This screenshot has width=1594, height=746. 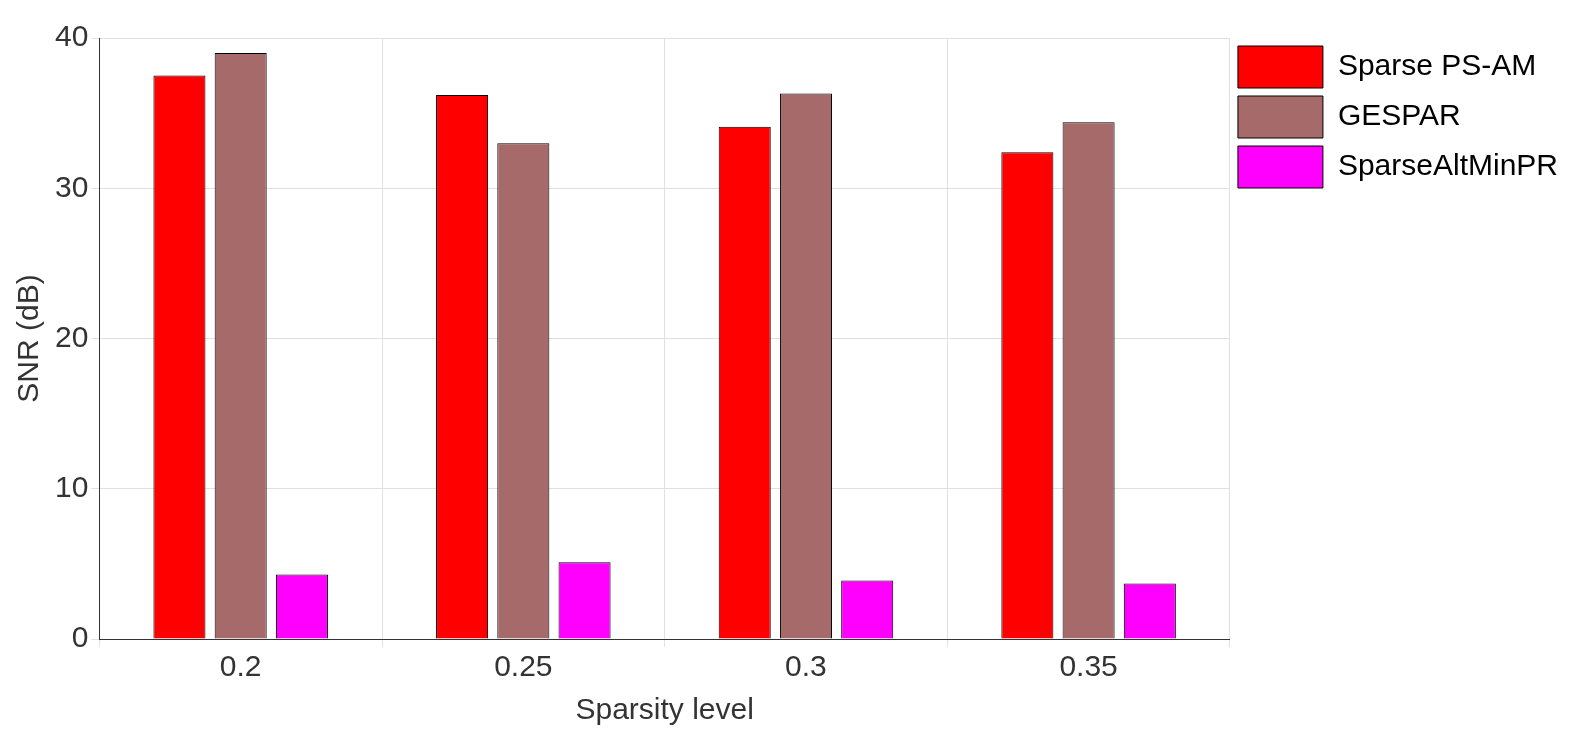 What do you see at coordinates (1437, 65) in the screenshot?
I see `legend-label: Sparse PS-AM` at bounding box center [1437, 65].